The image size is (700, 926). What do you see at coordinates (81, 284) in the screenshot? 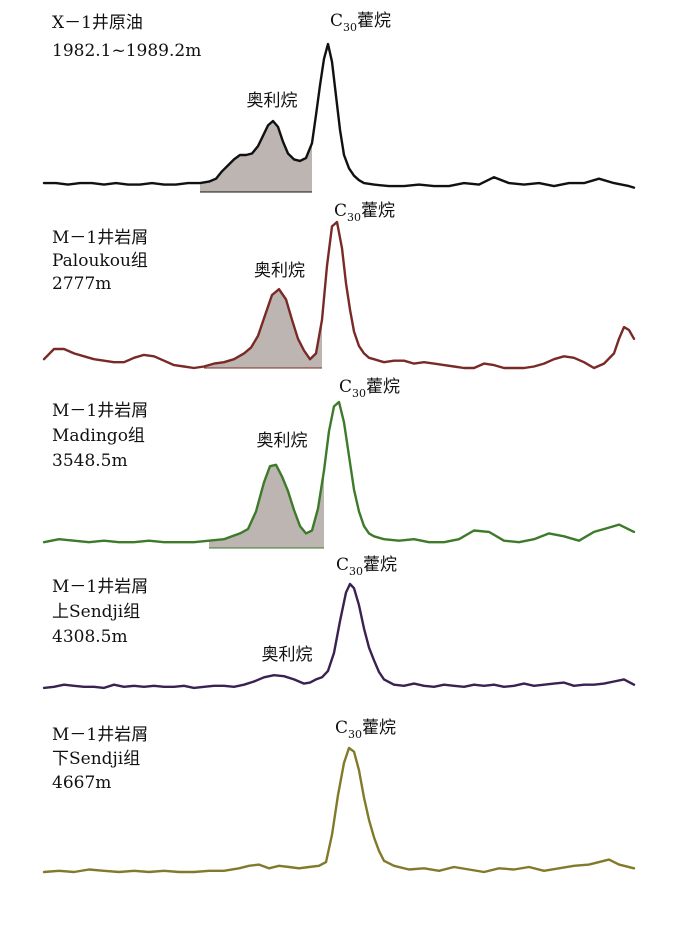
I see `sample-label-line-3: 2777m` at bounding box center [81, 284].